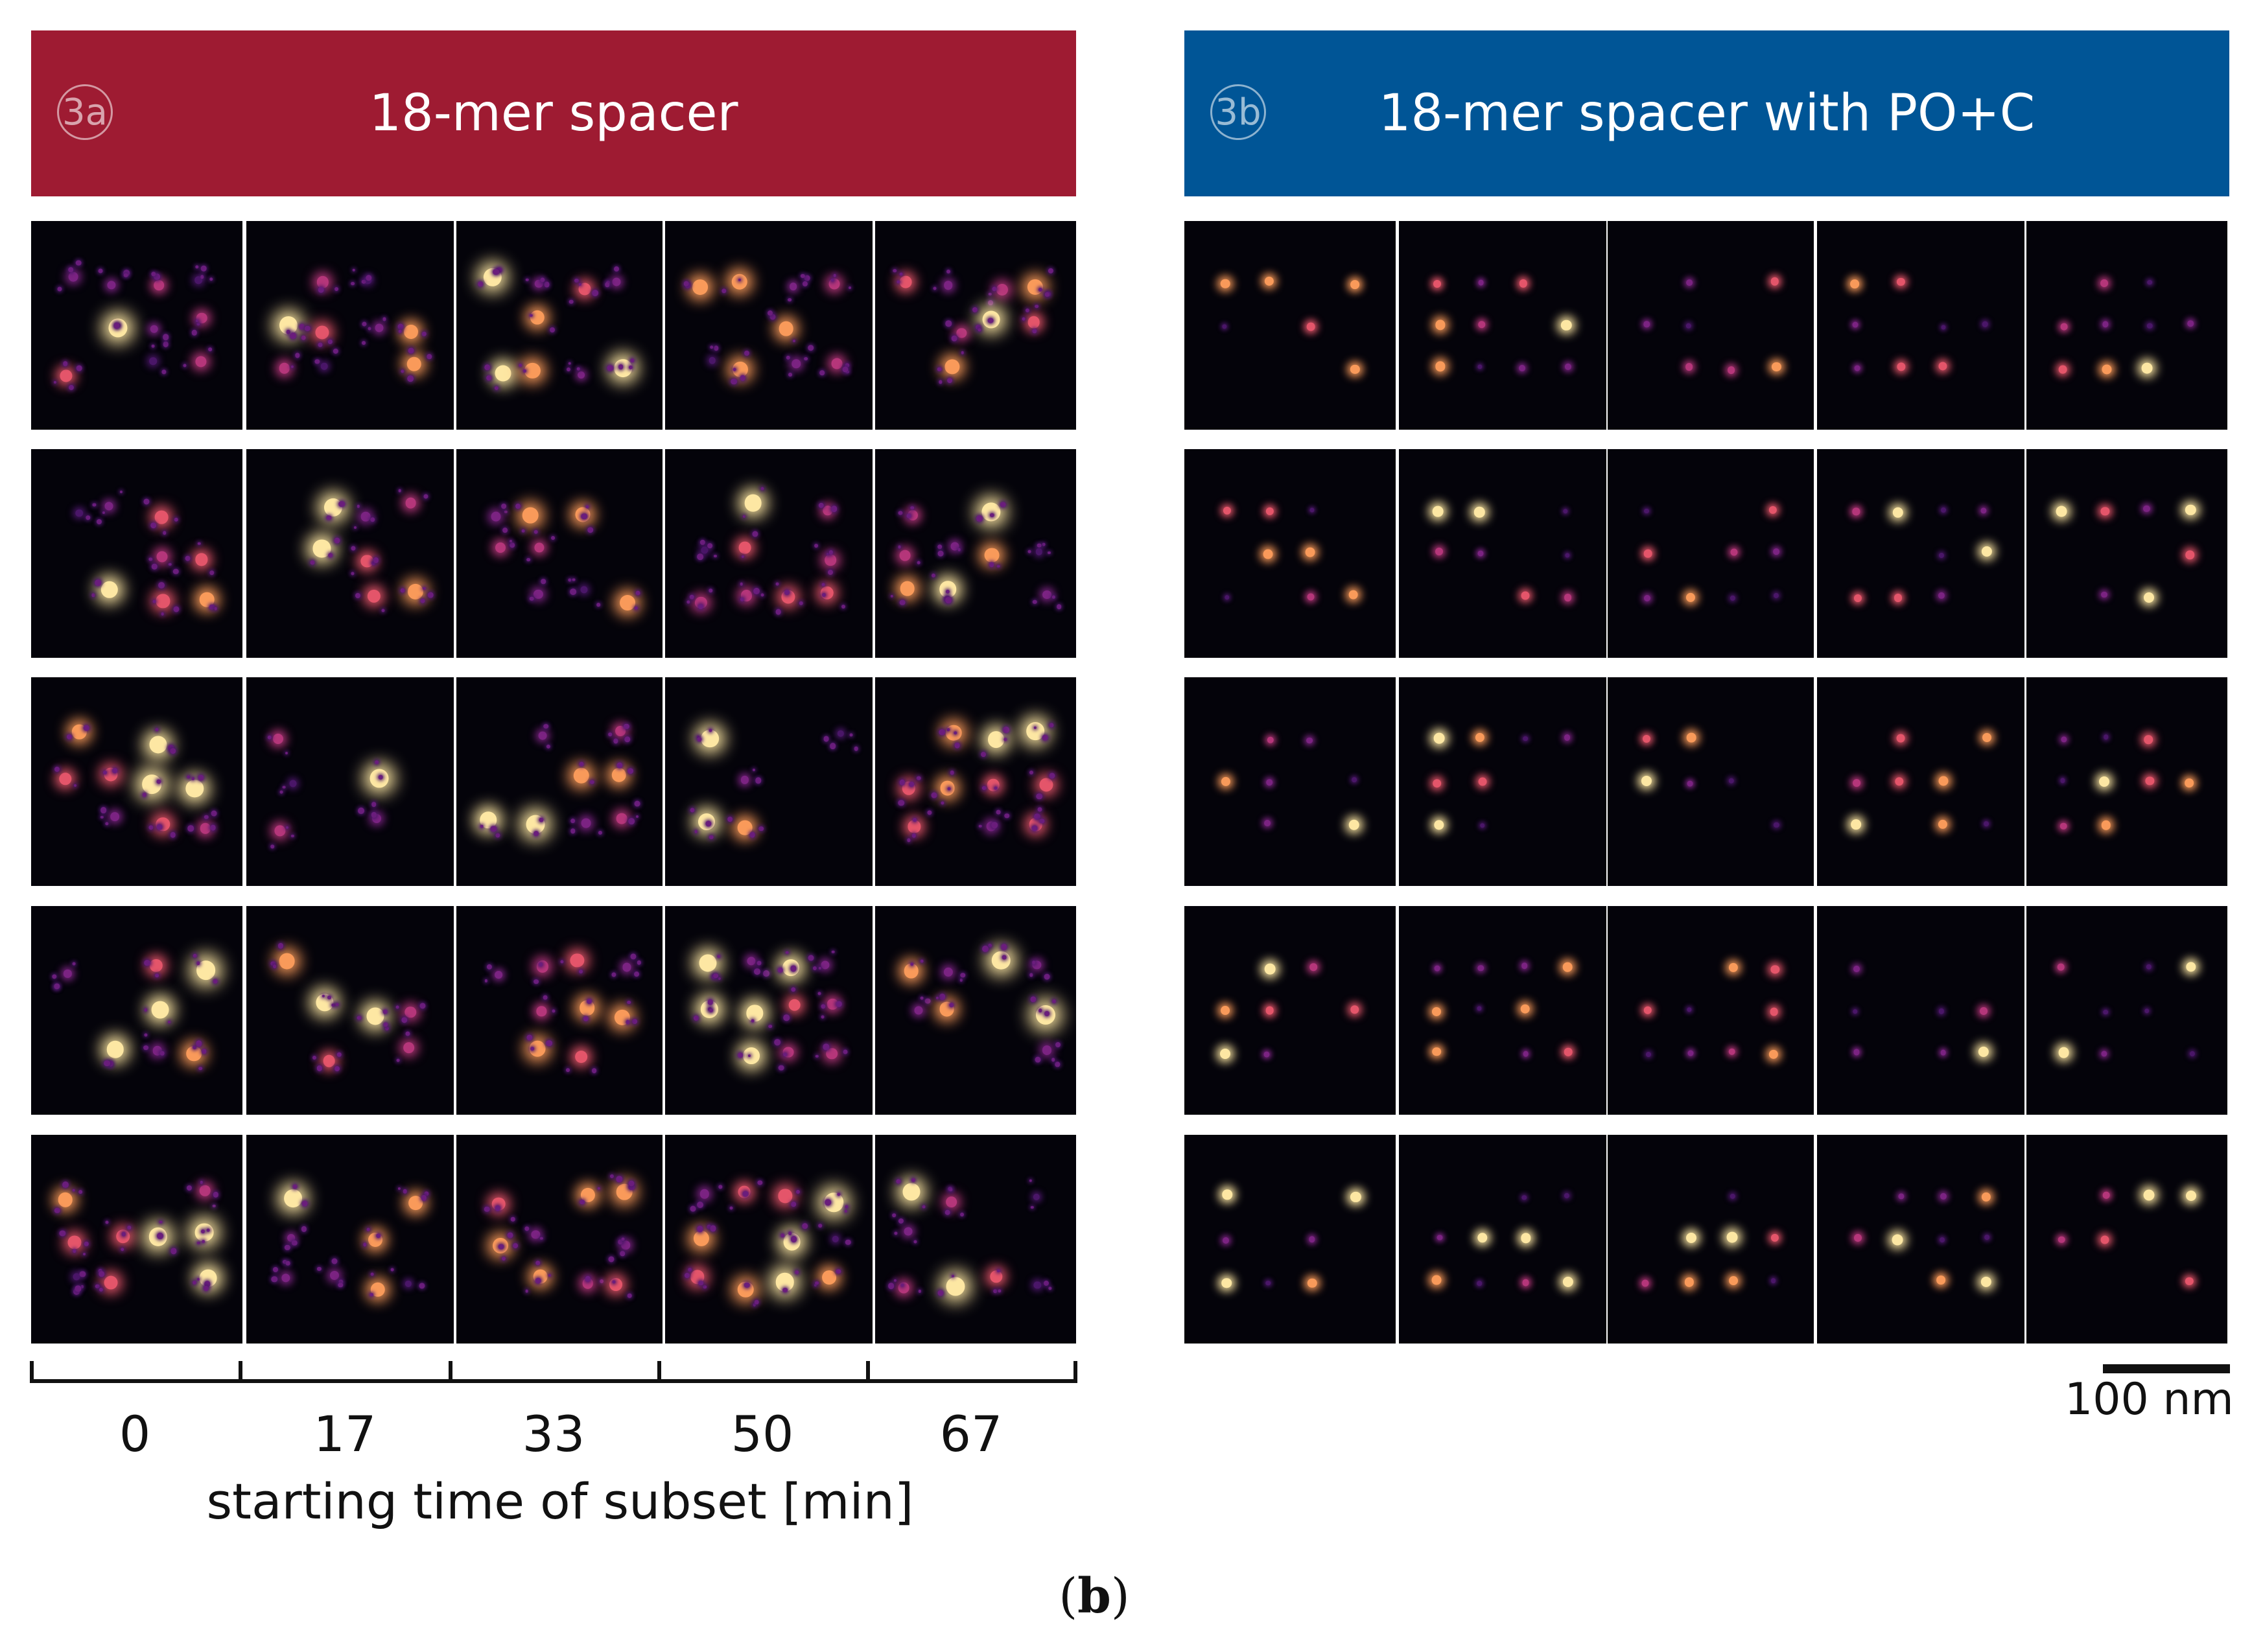 The width and height of the screenshot is (2252, 1652). I want to click on caption-letter: b, so click(1094, 1596).